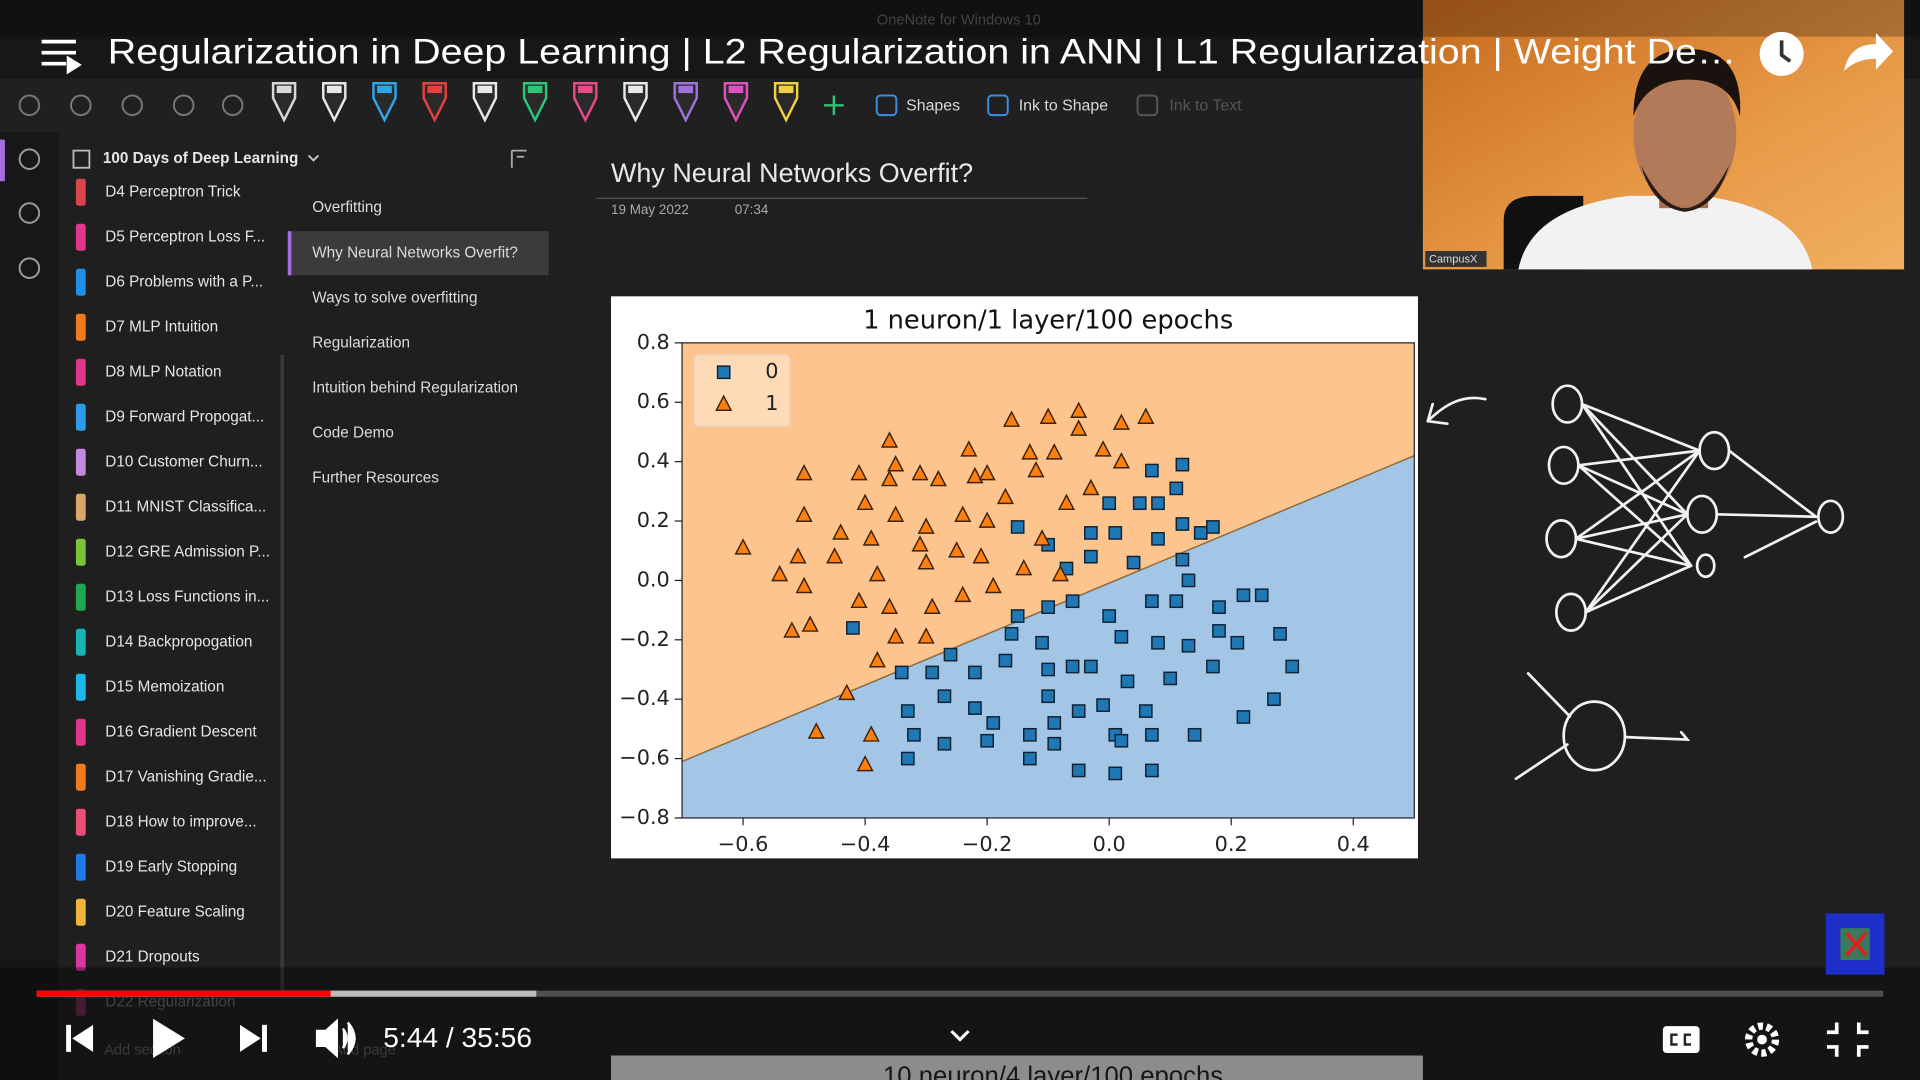  I want to click on section-item: D4 Perceptron Trick, so click(158, 192).